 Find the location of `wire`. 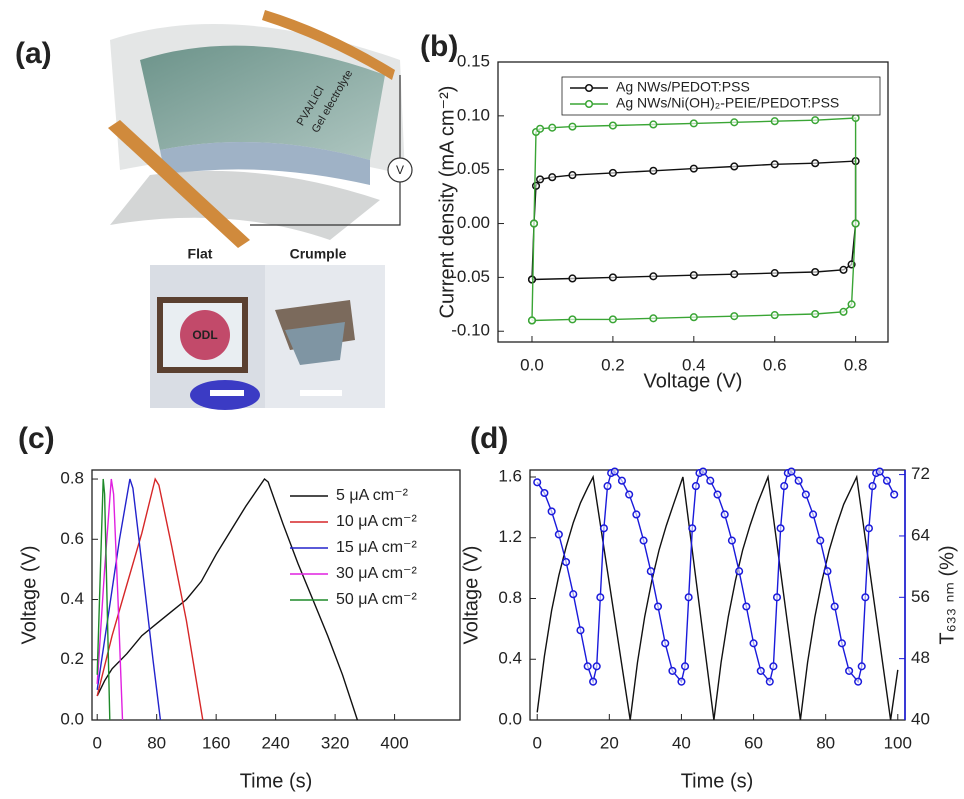

wire is located at coordinates (325, 204).